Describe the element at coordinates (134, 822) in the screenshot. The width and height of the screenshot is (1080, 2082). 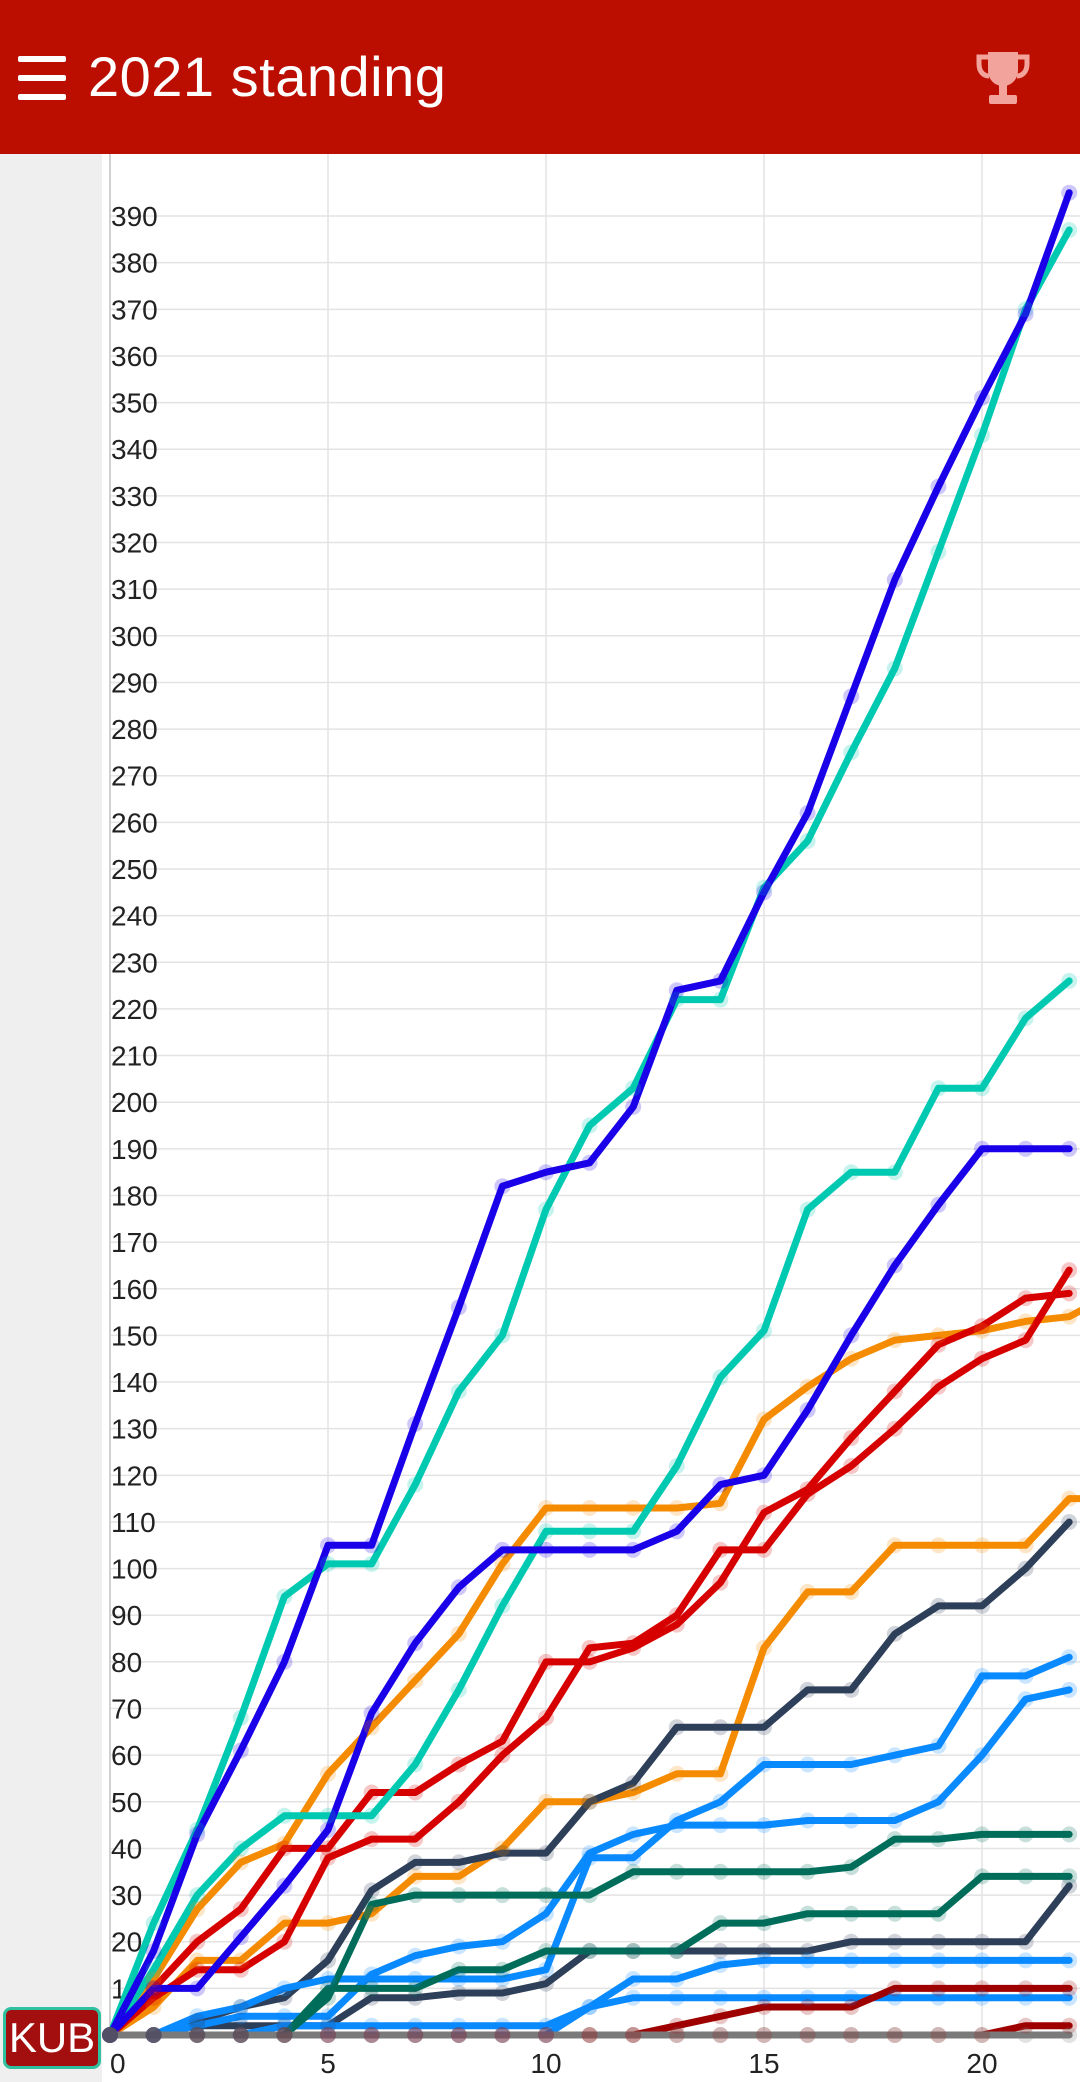
I see `y-tick-label: 260` at that location.